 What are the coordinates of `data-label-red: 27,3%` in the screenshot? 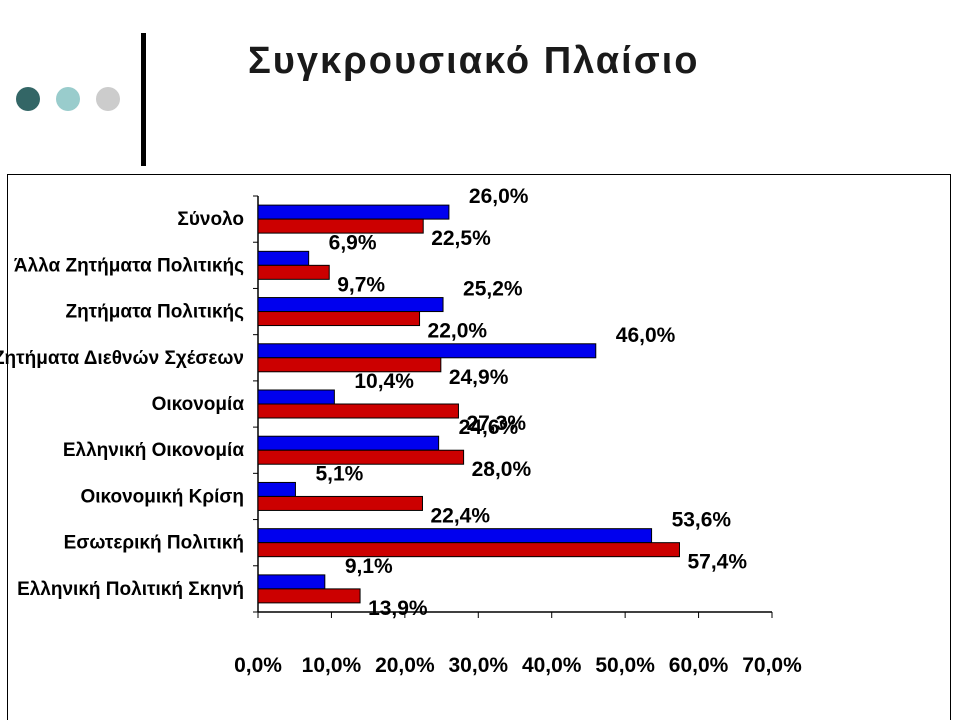 It's located at (496, 423).